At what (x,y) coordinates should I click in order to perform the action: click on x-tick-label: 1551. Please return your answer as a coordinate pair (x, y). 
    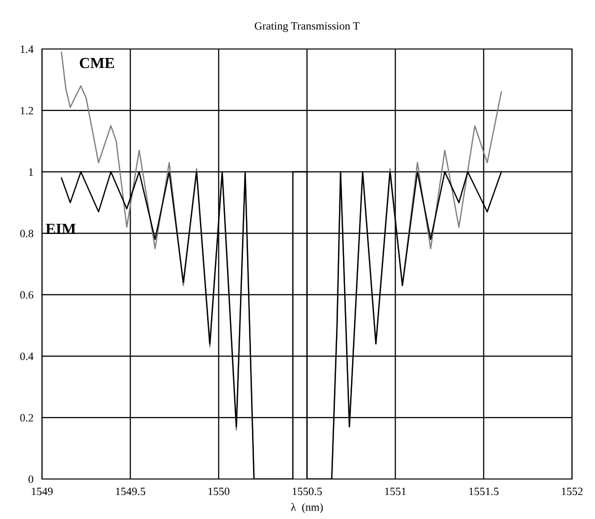
    Looking at the image, I should click on (395, 492).